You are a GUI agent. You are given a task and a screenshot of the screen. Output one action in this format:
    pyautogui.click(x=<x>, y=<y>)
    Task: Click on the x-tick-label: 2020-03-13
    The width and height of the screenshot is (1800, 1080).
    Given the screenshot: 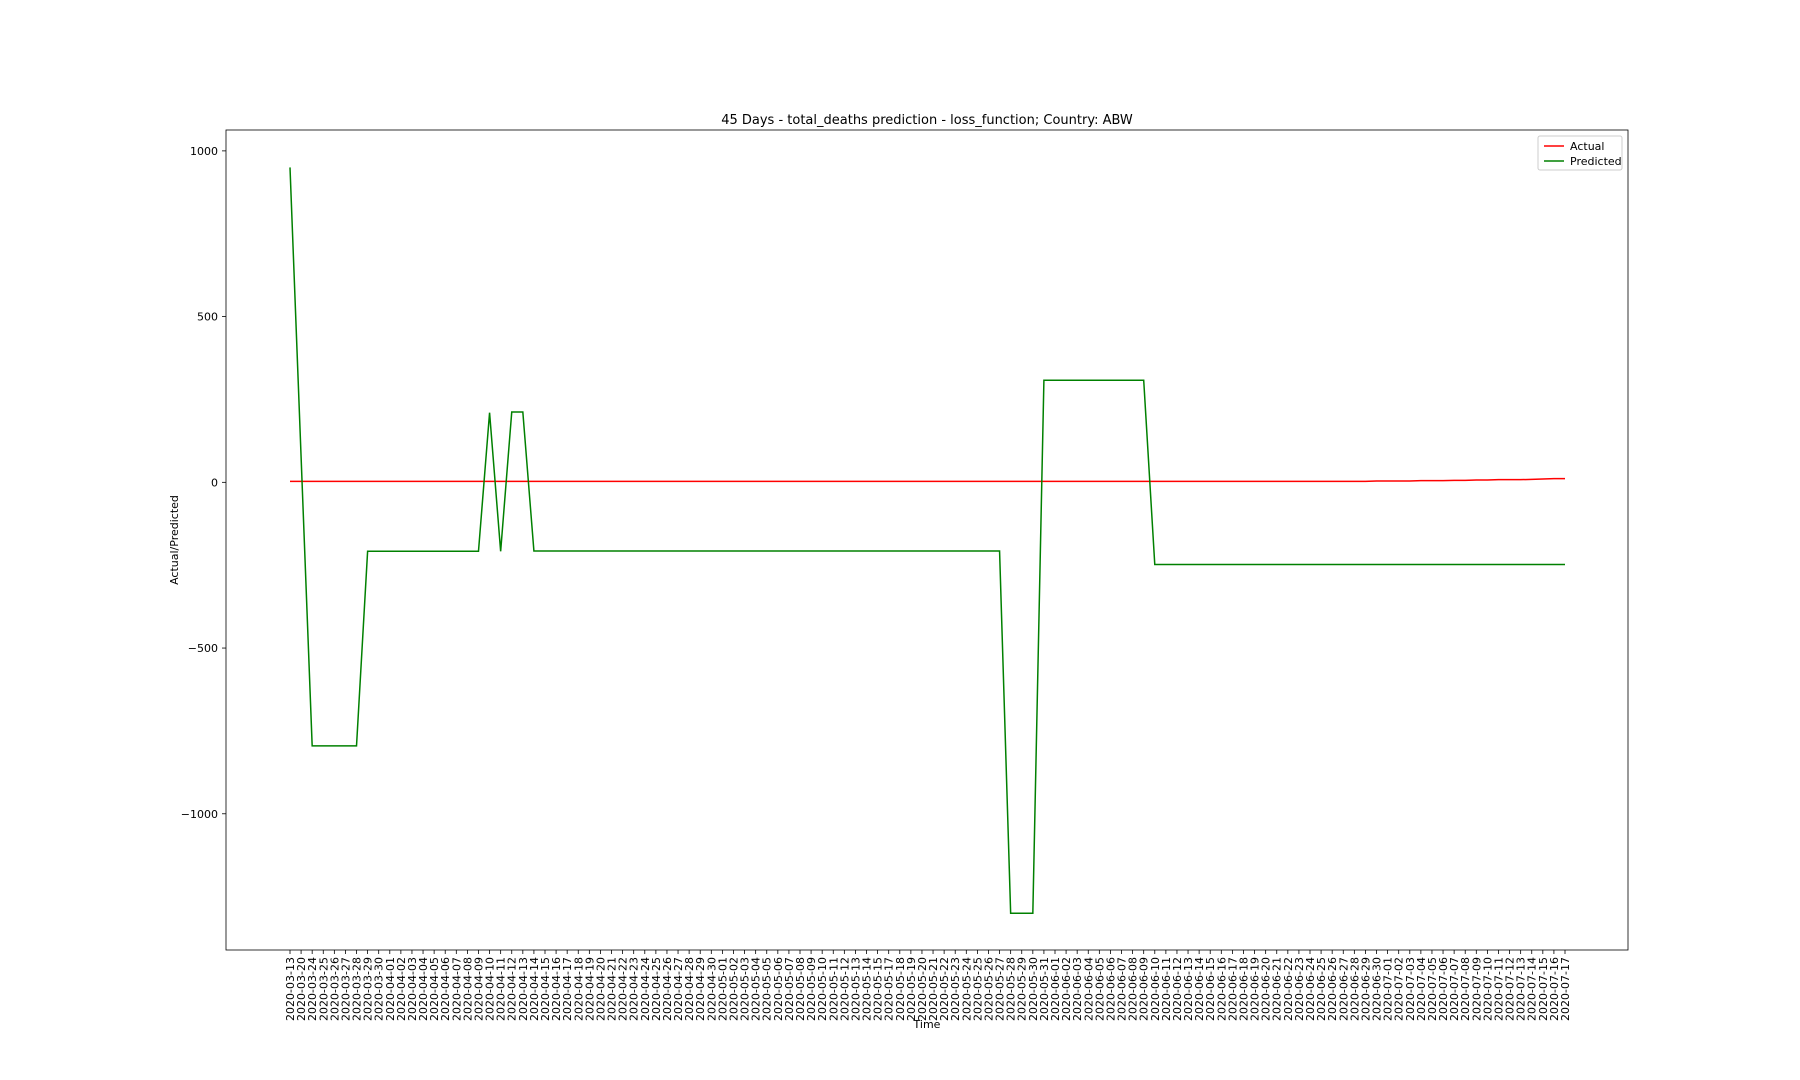 What is the action you would take?
    pyautogui.click(x=290, y=989)
    